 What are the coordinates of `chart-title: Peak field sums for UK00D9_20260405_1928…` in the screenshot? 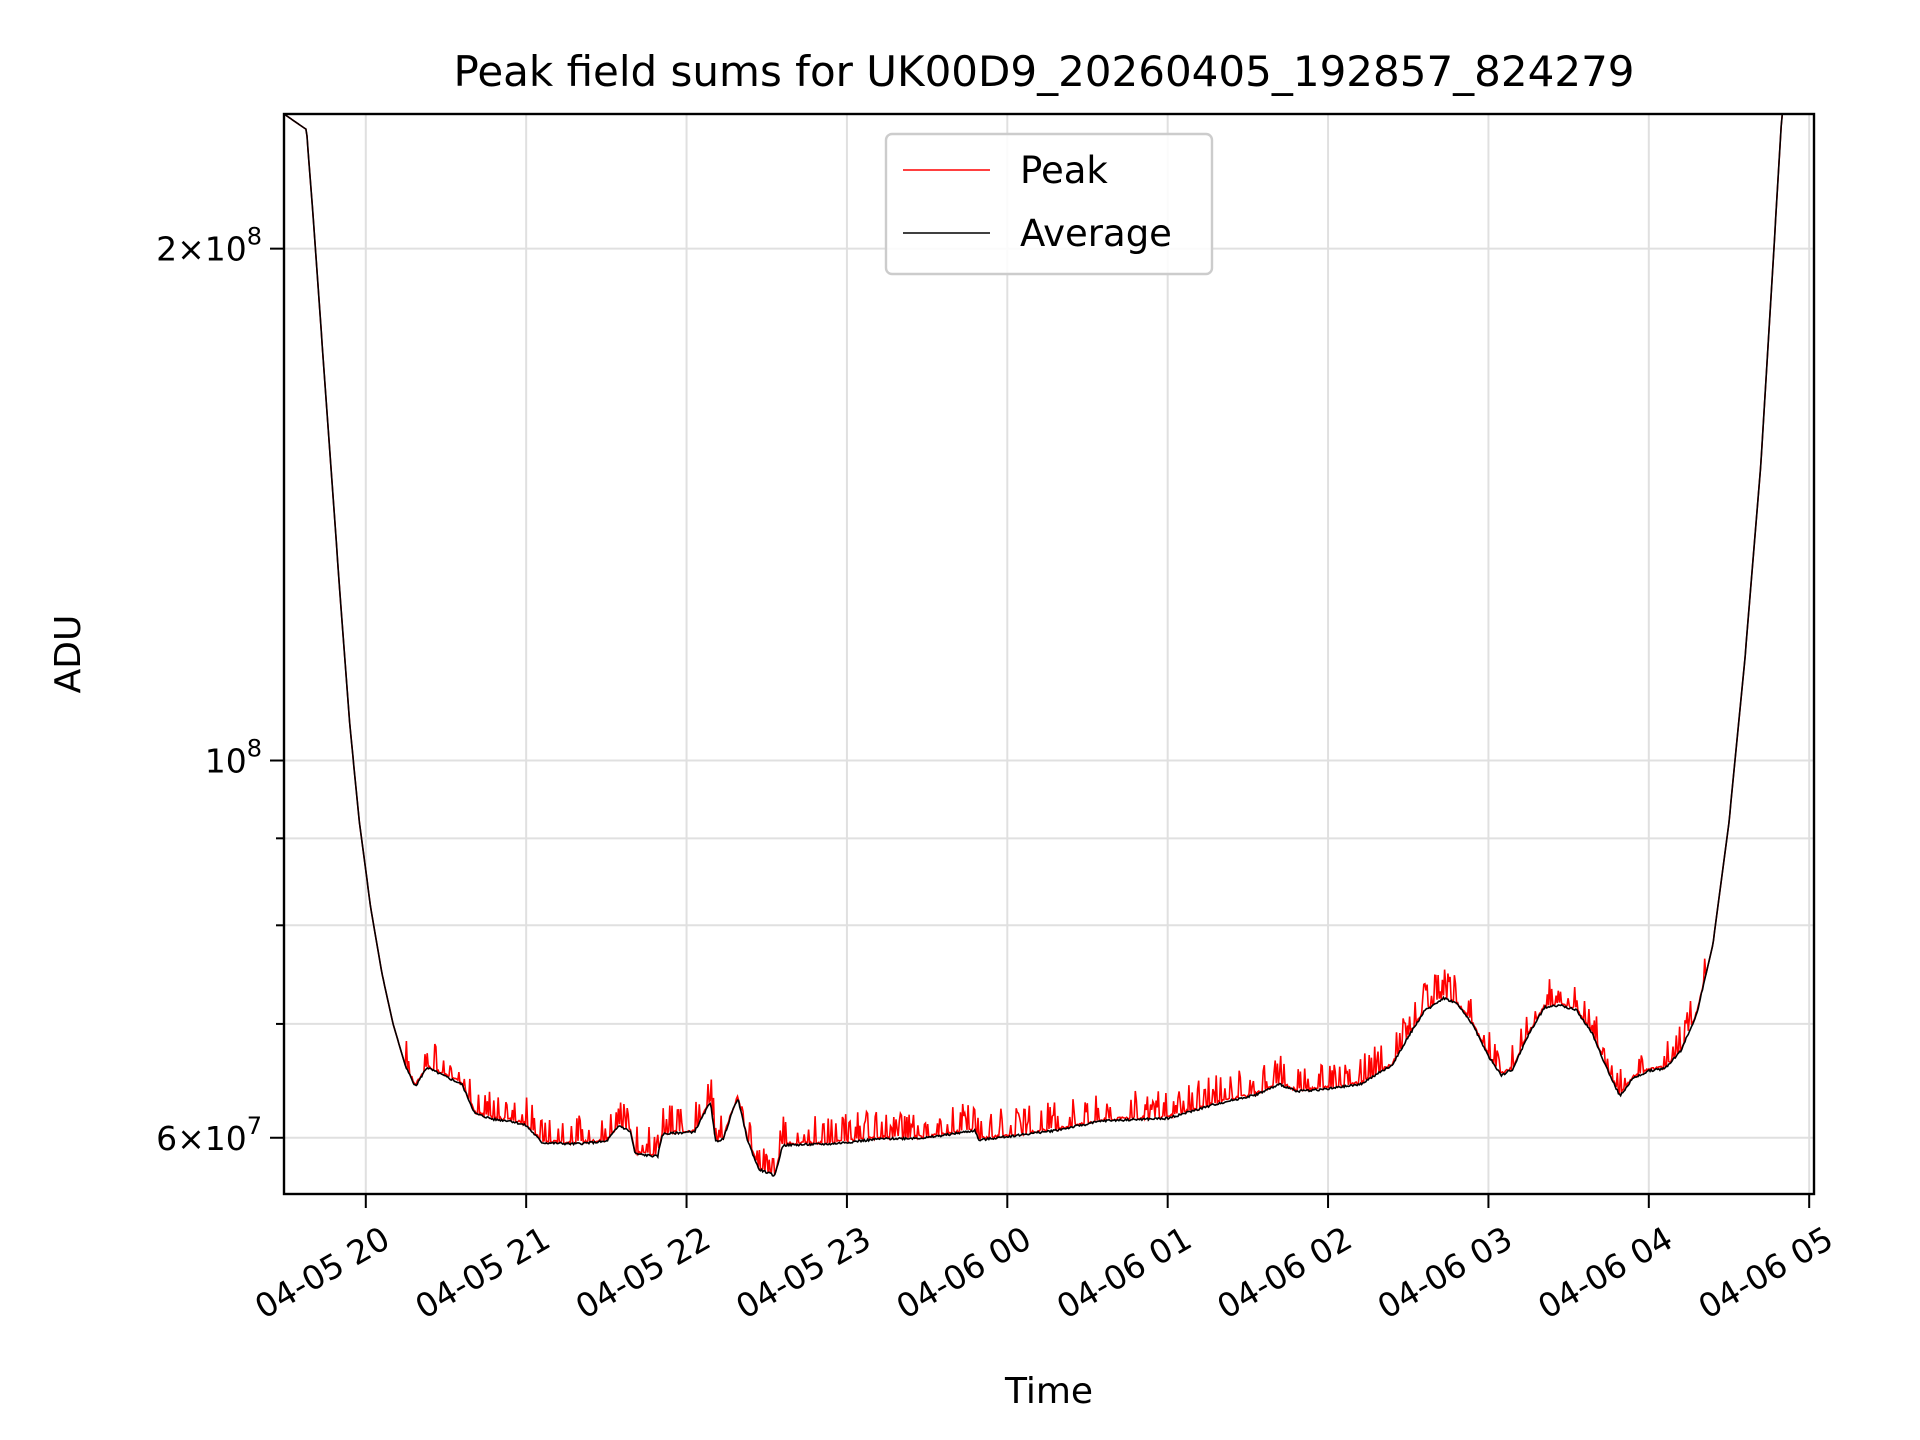 It's located at (1043, 71).